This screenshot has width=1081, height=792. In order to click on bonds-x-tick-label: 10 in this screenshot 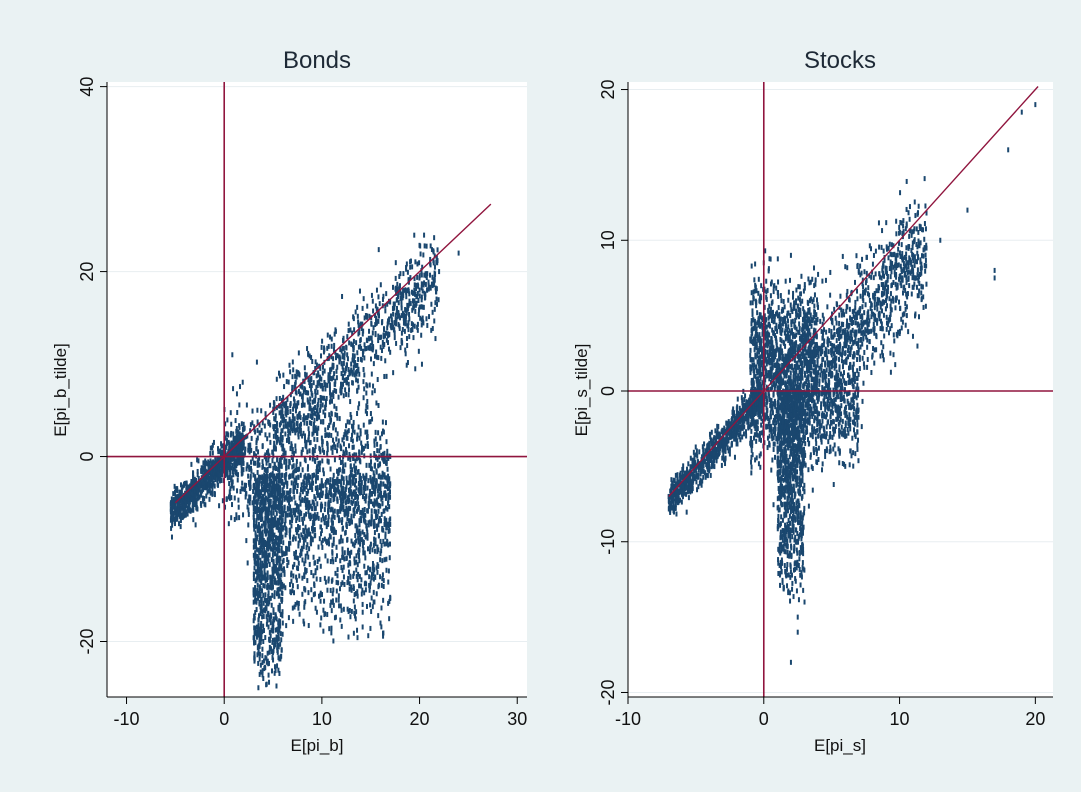, I will do `click(322, 719)`.